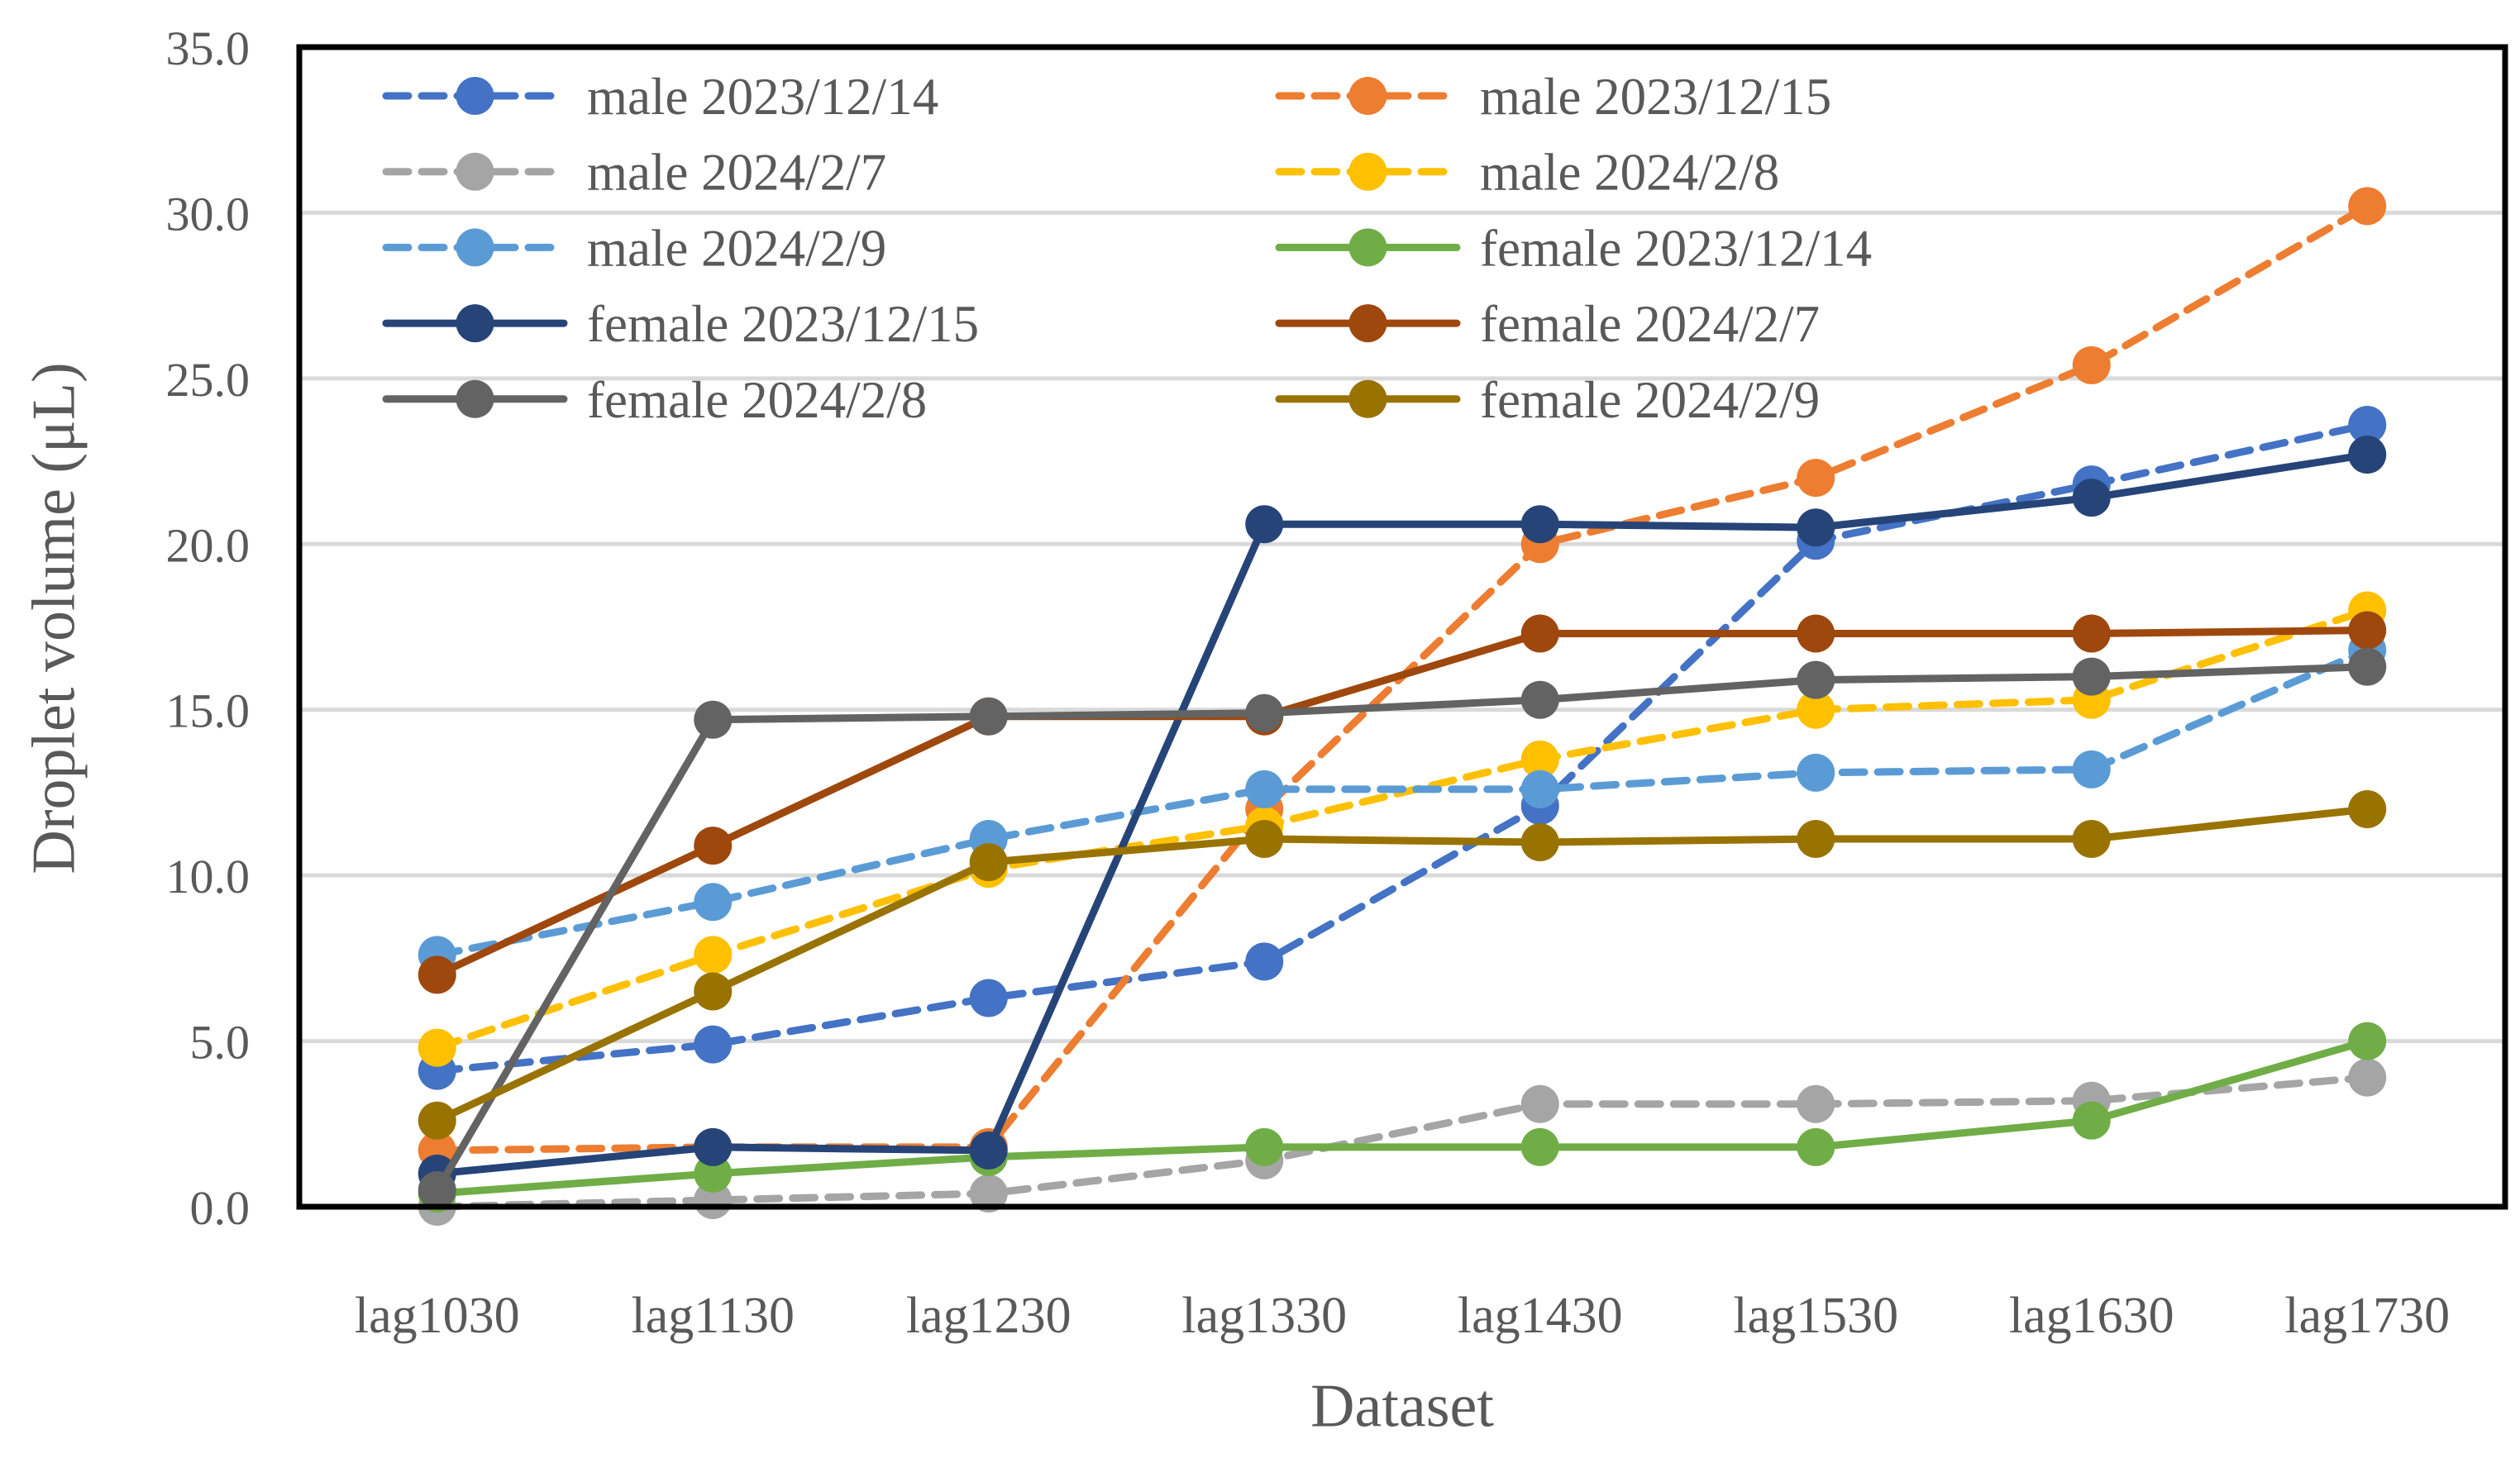 Image resolution: width=2520 pixels, height=1458 pixels. Describe the element at coordinates (1539, 1147) in the screenshot. I see `data-point-female-2023-12-14-lag1430` at that location.